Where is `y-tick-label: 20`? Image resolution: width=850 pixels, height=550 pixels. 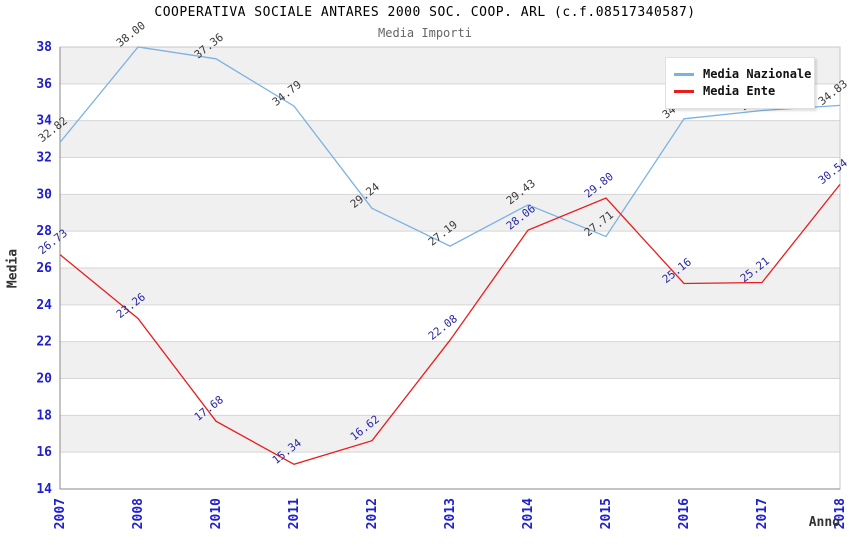
y-tick-label: 20 is located at coordinates (44, 379).